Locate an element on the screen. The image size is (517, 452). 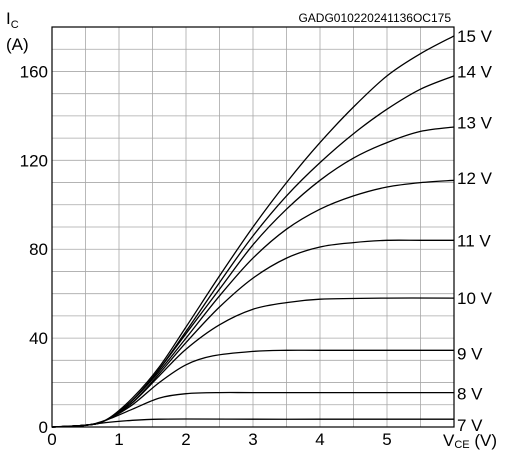
y-axis-title: IC is located at coordinates (12, 20).